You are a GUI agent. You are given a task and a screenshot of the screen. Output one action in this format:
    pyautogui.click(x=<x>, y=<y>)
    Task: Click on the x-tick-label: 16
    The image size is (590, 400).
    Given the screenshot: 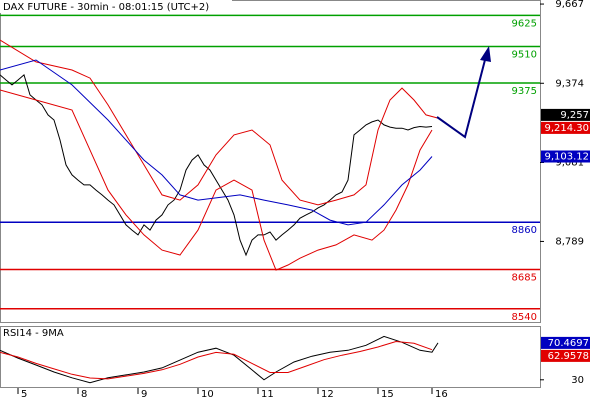 What is the action you would take?
    pyautogui.click(x=441, y=394)
    